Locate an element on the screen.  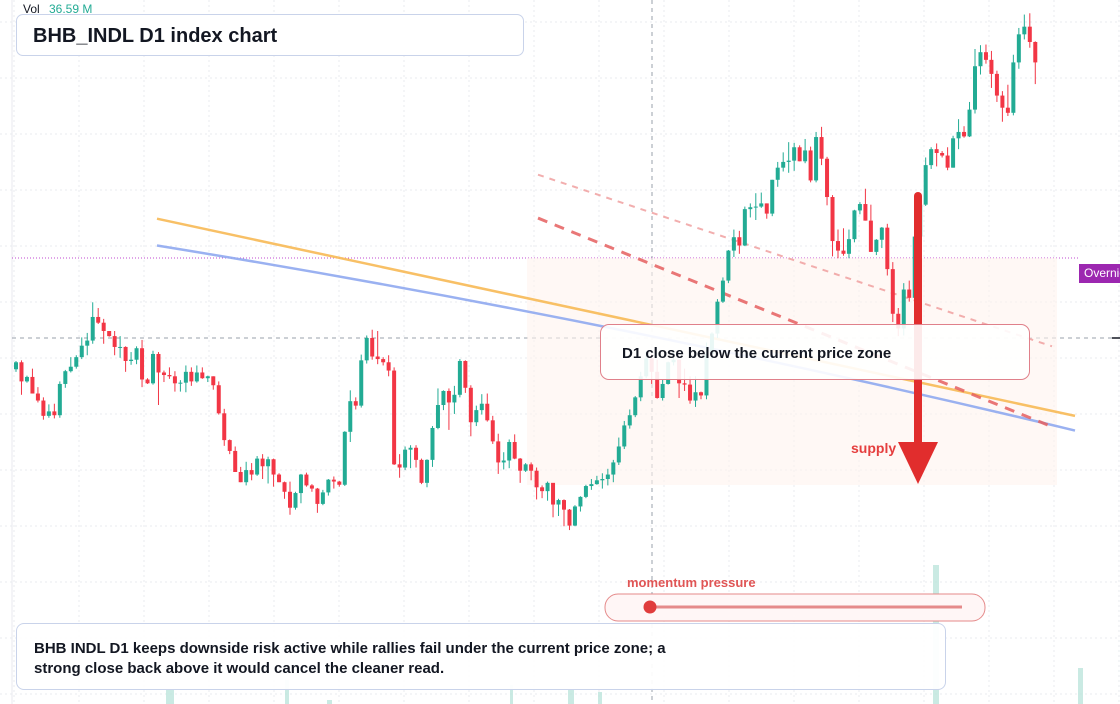
price-zone-callout-text: D1 close below the current price zone is located at coordinates (757, 353).